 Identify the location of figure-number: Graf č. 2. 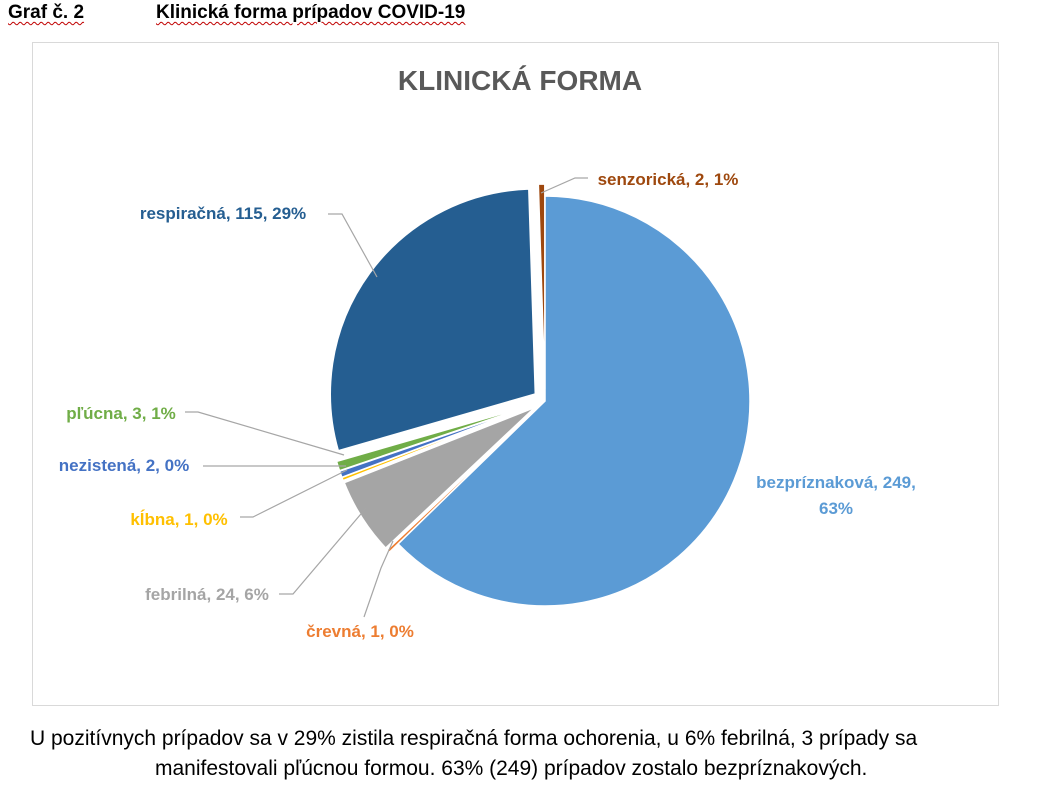
(46, 12).